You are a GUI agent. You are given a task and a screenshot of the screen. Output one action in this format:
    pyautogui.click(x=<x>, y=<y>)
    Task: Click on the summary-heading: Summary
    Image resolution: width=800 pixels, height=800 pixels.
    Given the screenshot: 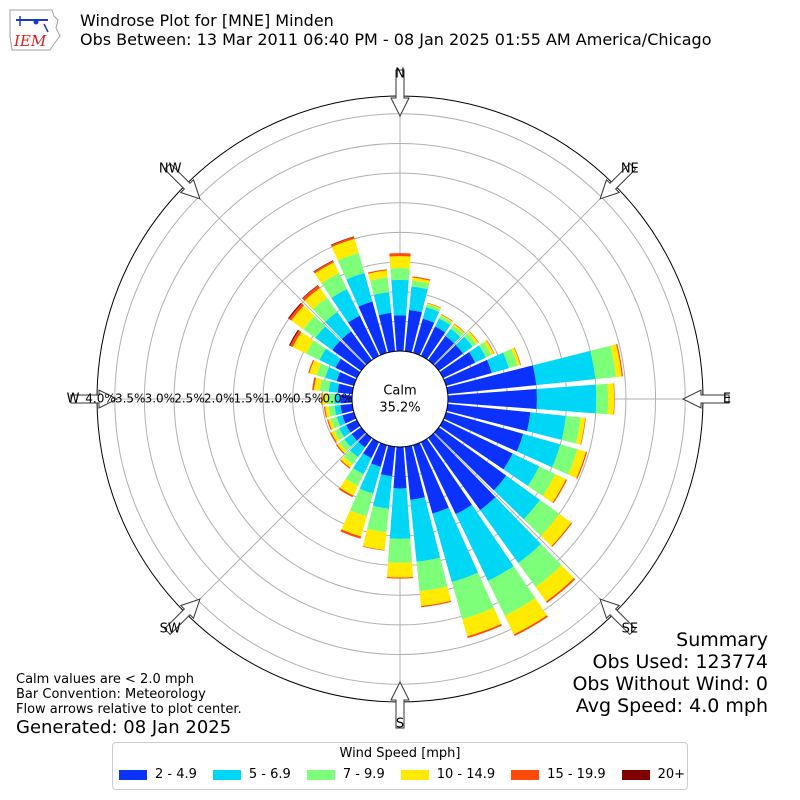 What is the action you would take?
    pyautogui.click(x=722, y=640)
    